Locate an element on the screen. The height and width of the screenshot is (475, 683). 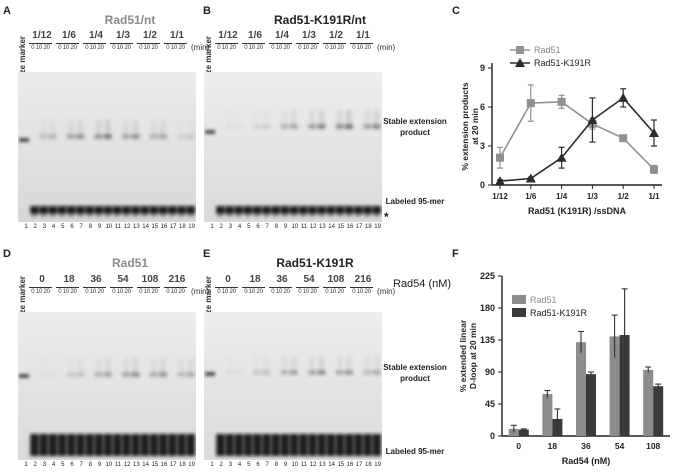
x-tick-label: 1/4 is located at coordinates (562, 196).